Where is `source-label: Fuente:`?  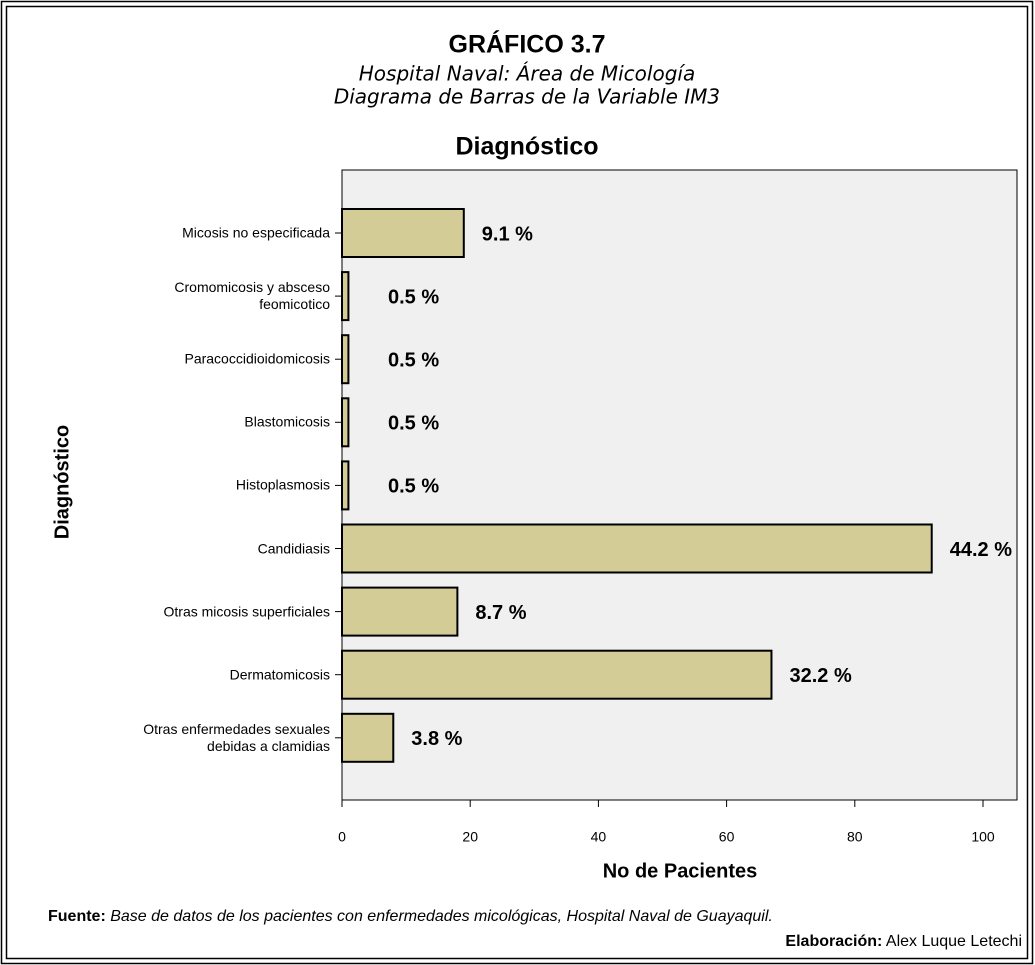 source-label: Fuente: is located at coordinates (77, 916).